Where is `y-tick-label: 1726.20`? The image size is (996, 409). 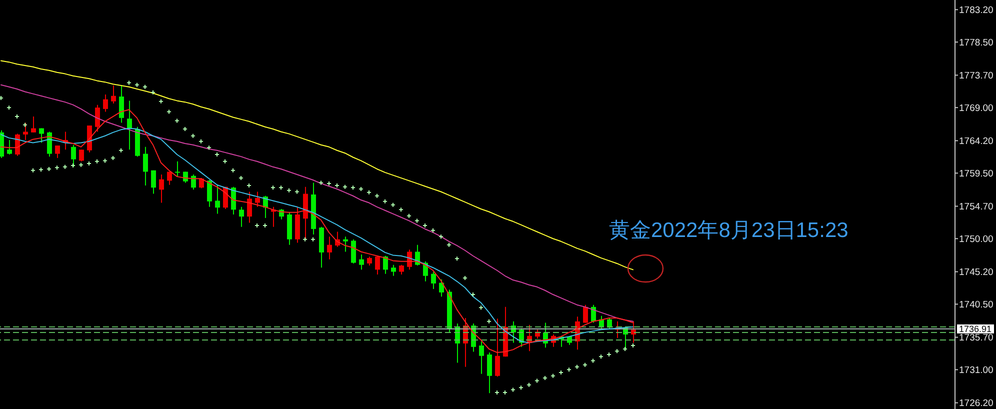 y-tick-label: 1726.20 is located at coordinates (976, 403).